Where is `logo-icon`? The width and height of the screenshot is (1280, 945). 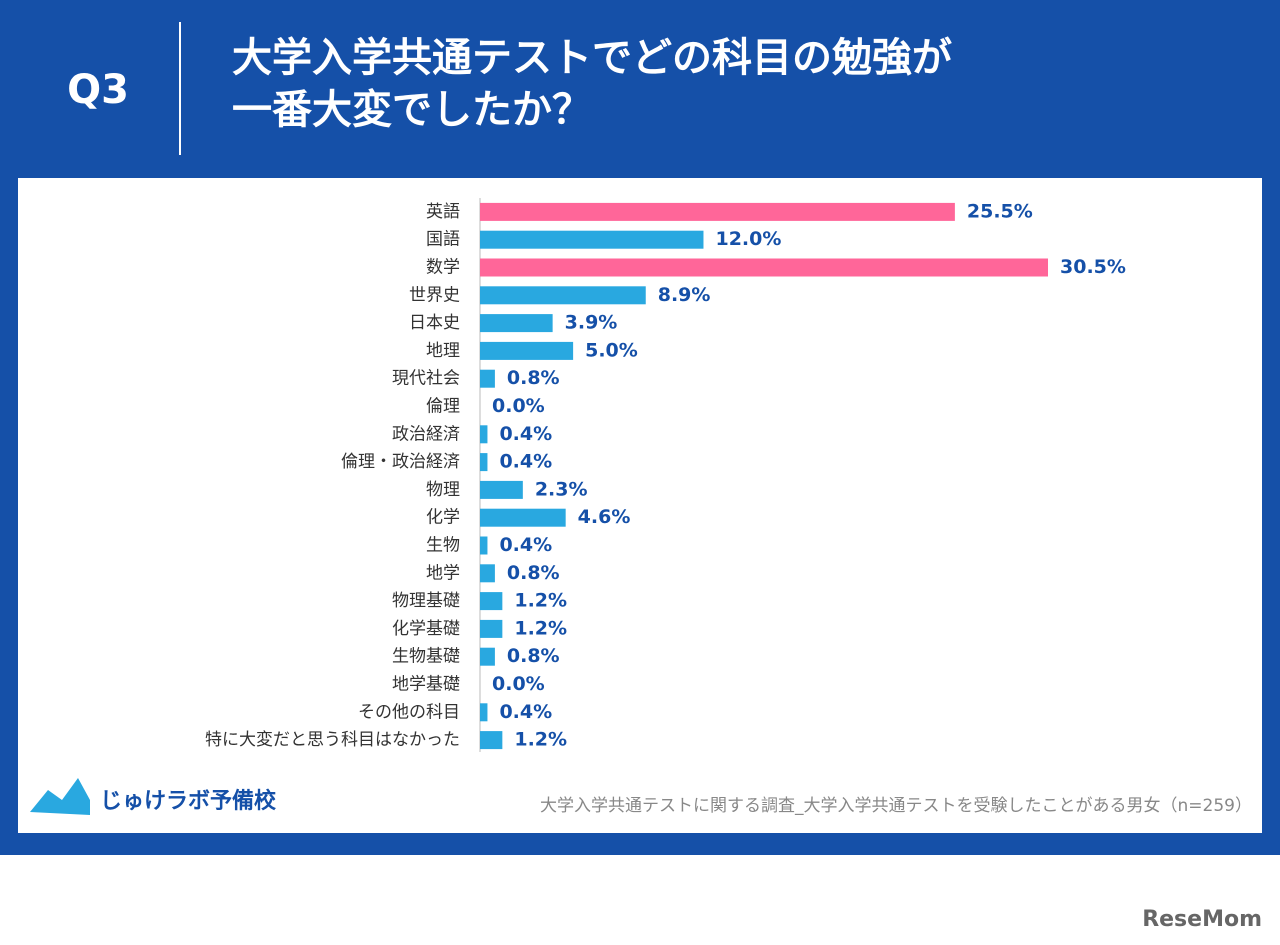 logo-icon is located at coordinates (60, 796).